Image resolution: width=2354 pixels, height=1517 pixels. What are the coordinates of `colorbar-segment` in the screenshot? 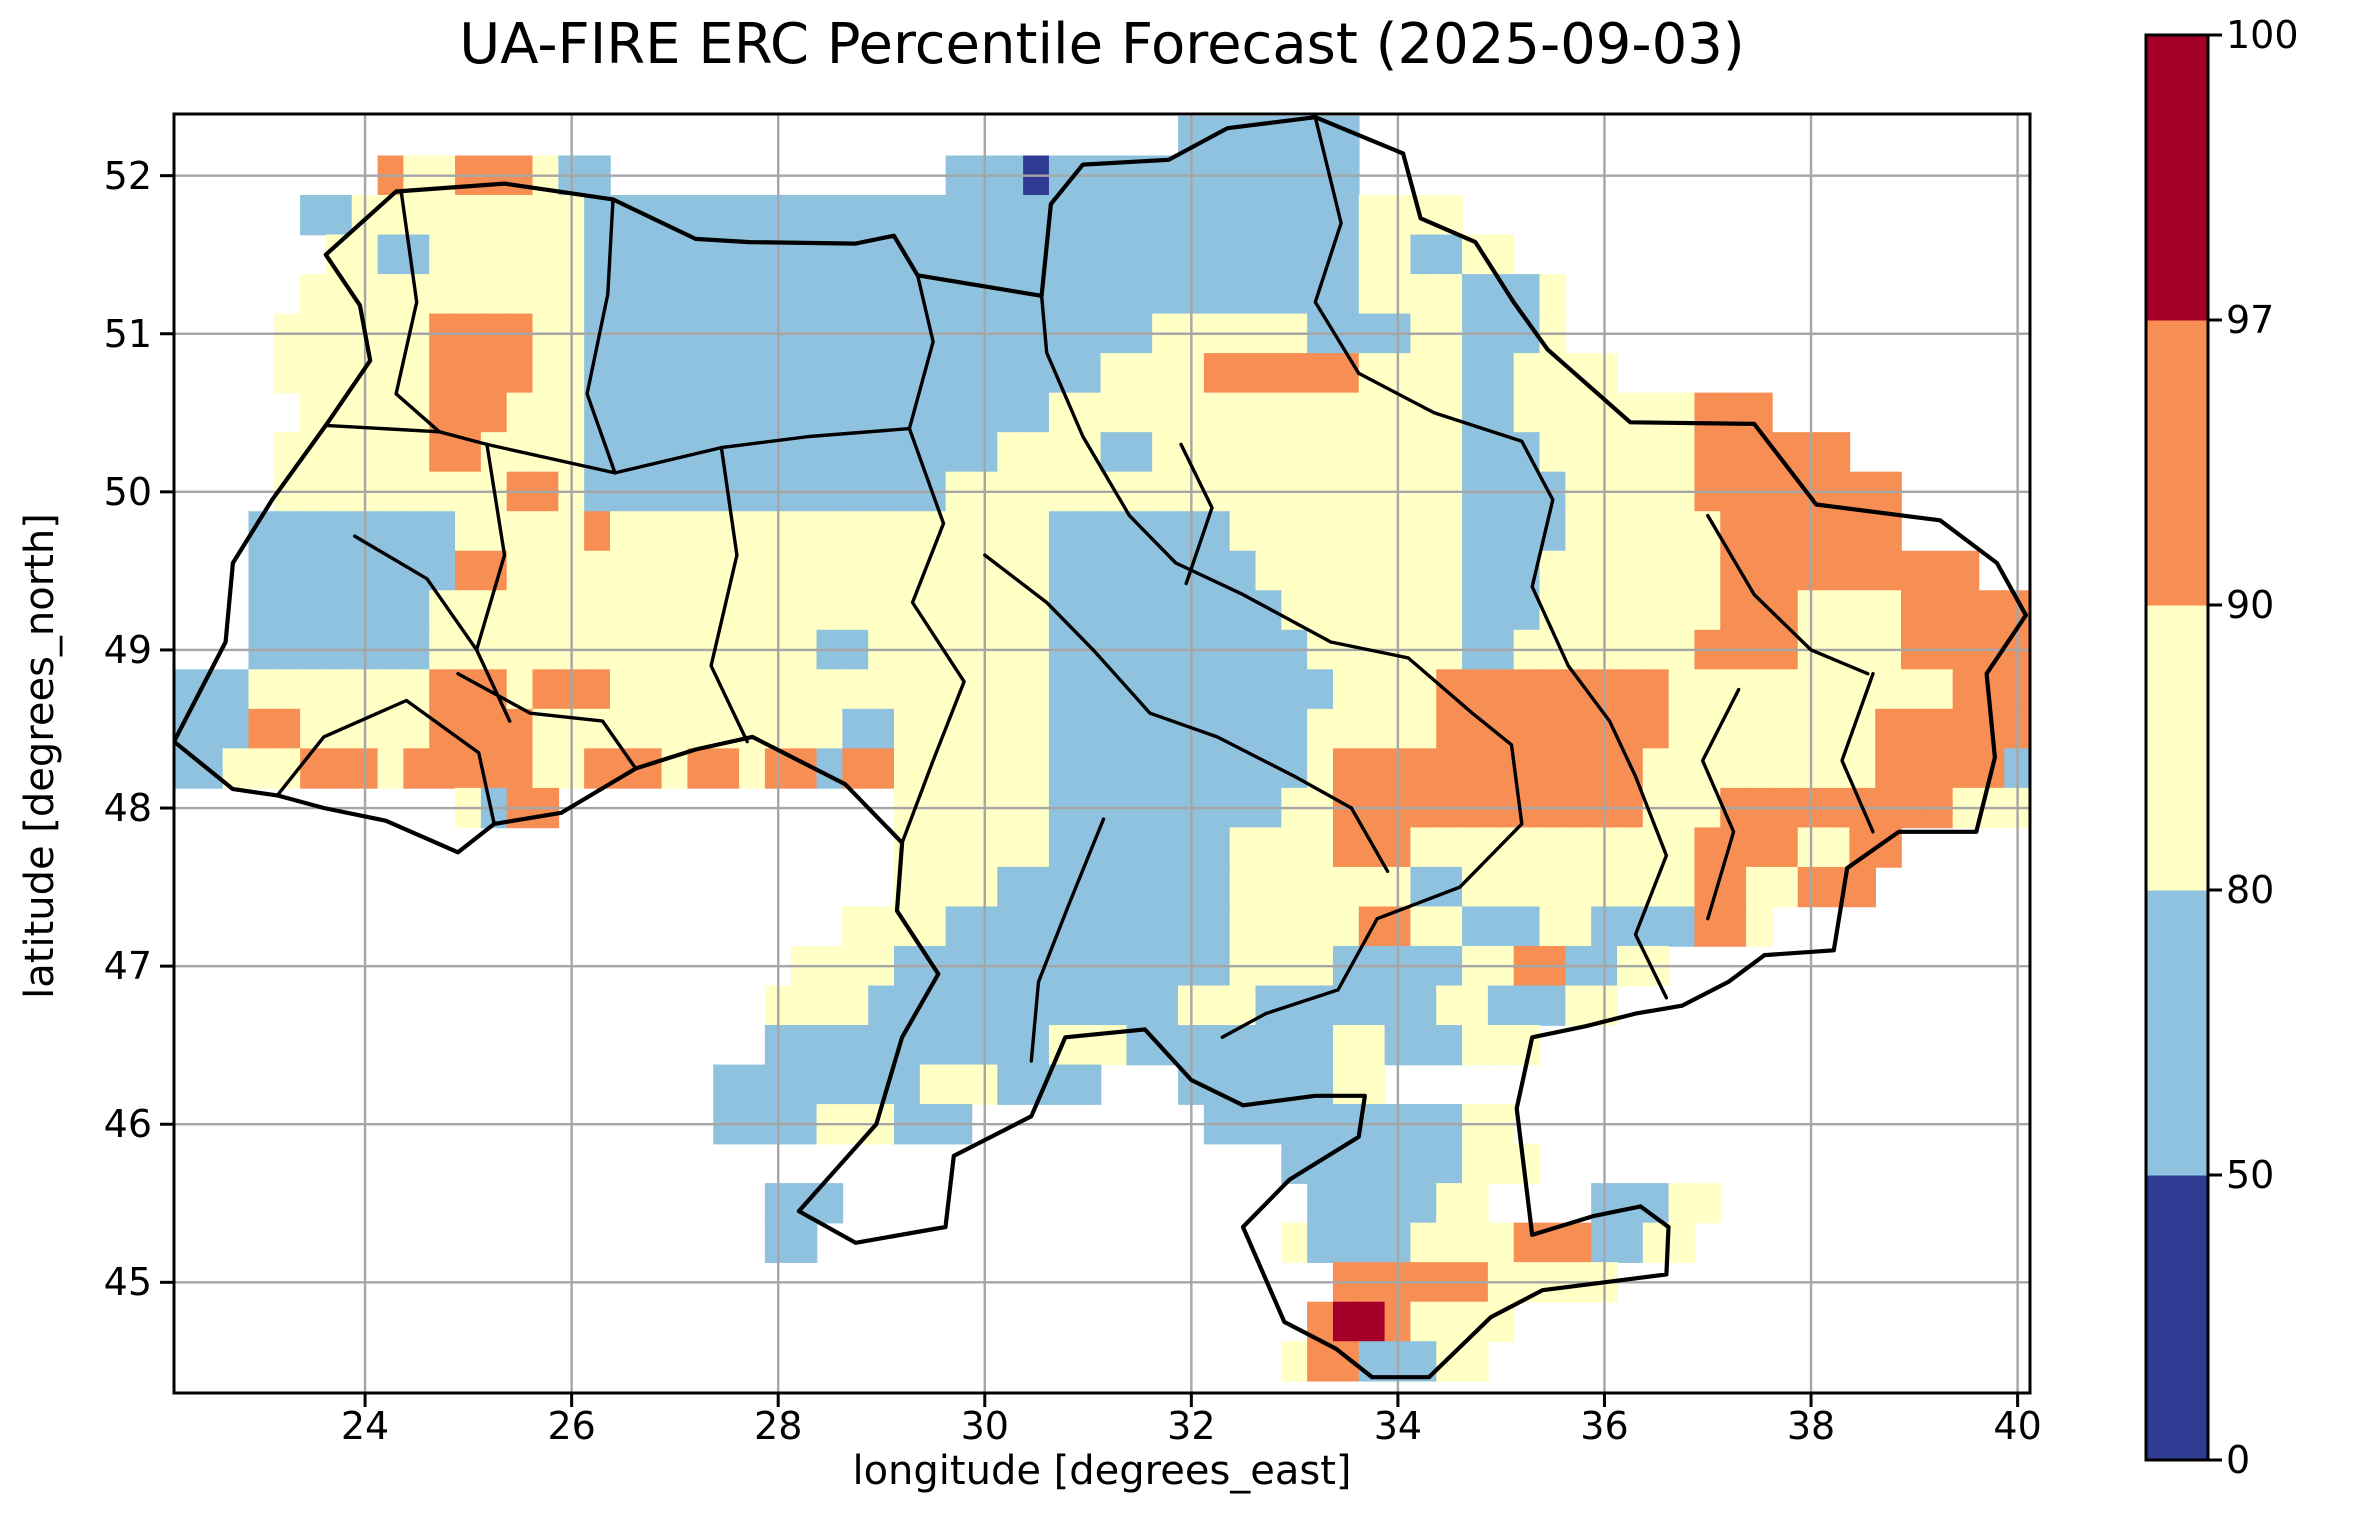 It's located at (2177, 1318).